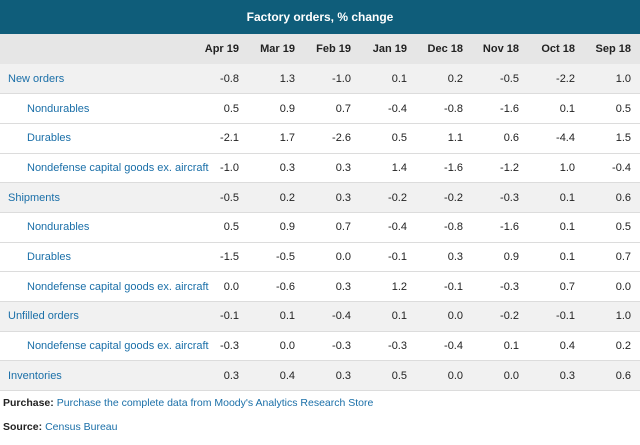  What do you see at coordinates (612, 138) in the screenshot?
I see `value-cell: 1.5` at bounding box center [612, 138].